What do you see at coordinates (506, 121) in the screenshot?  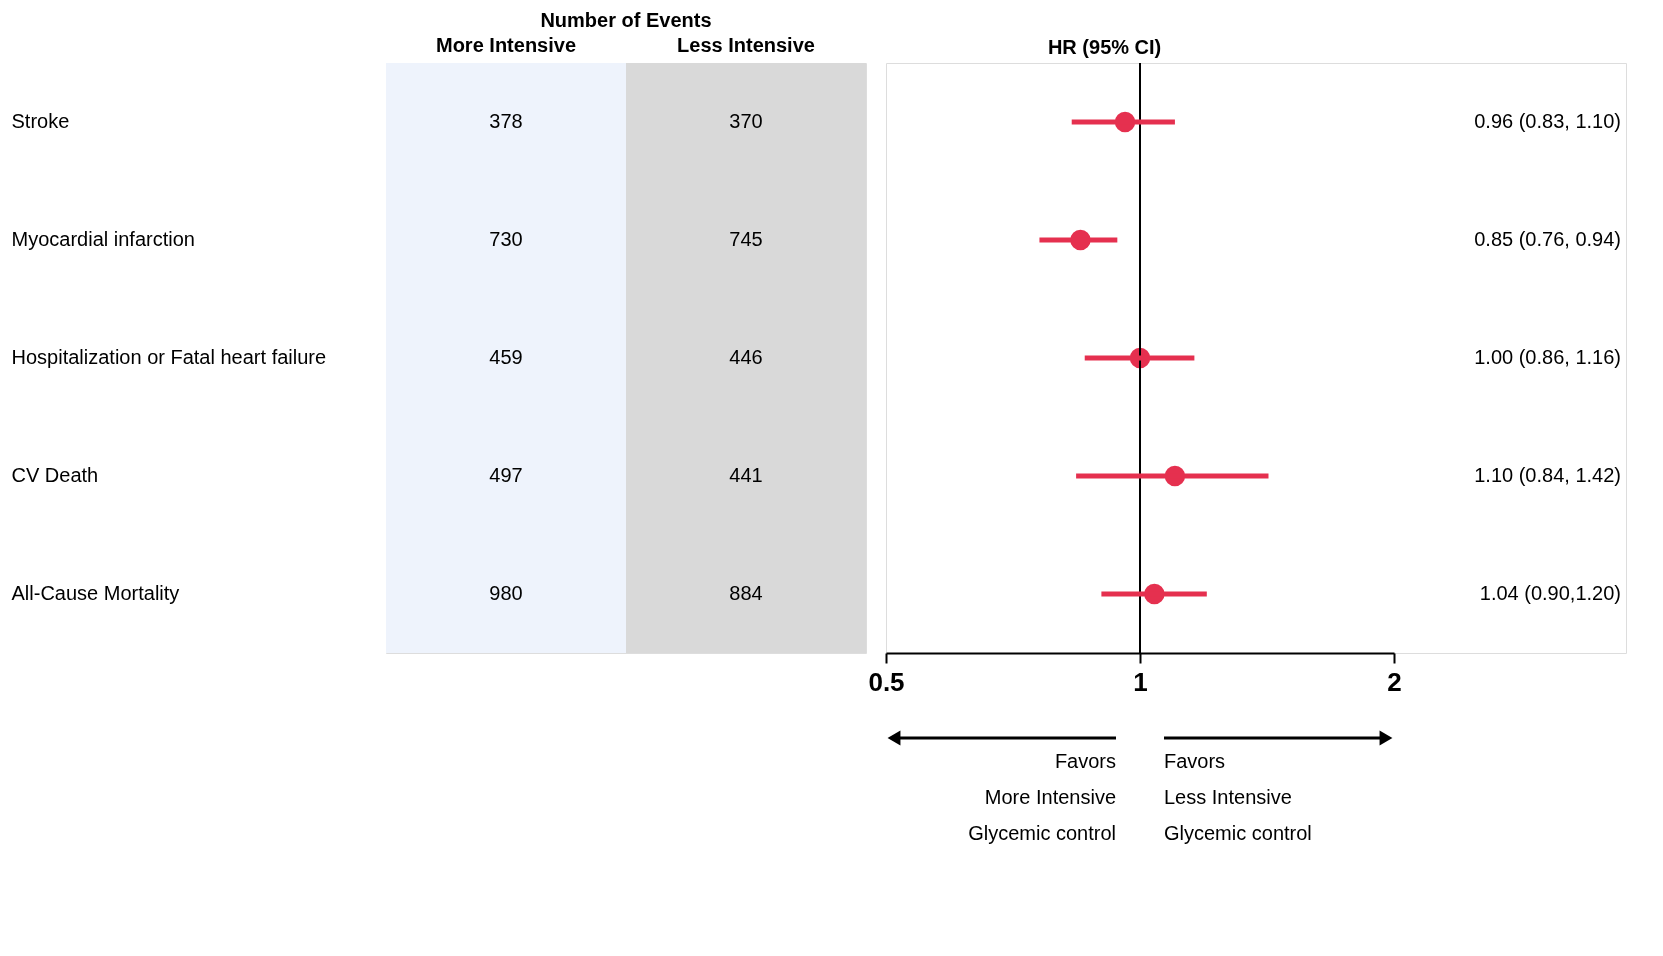 I see `data-label: 378` at bounding box center [506, 121].